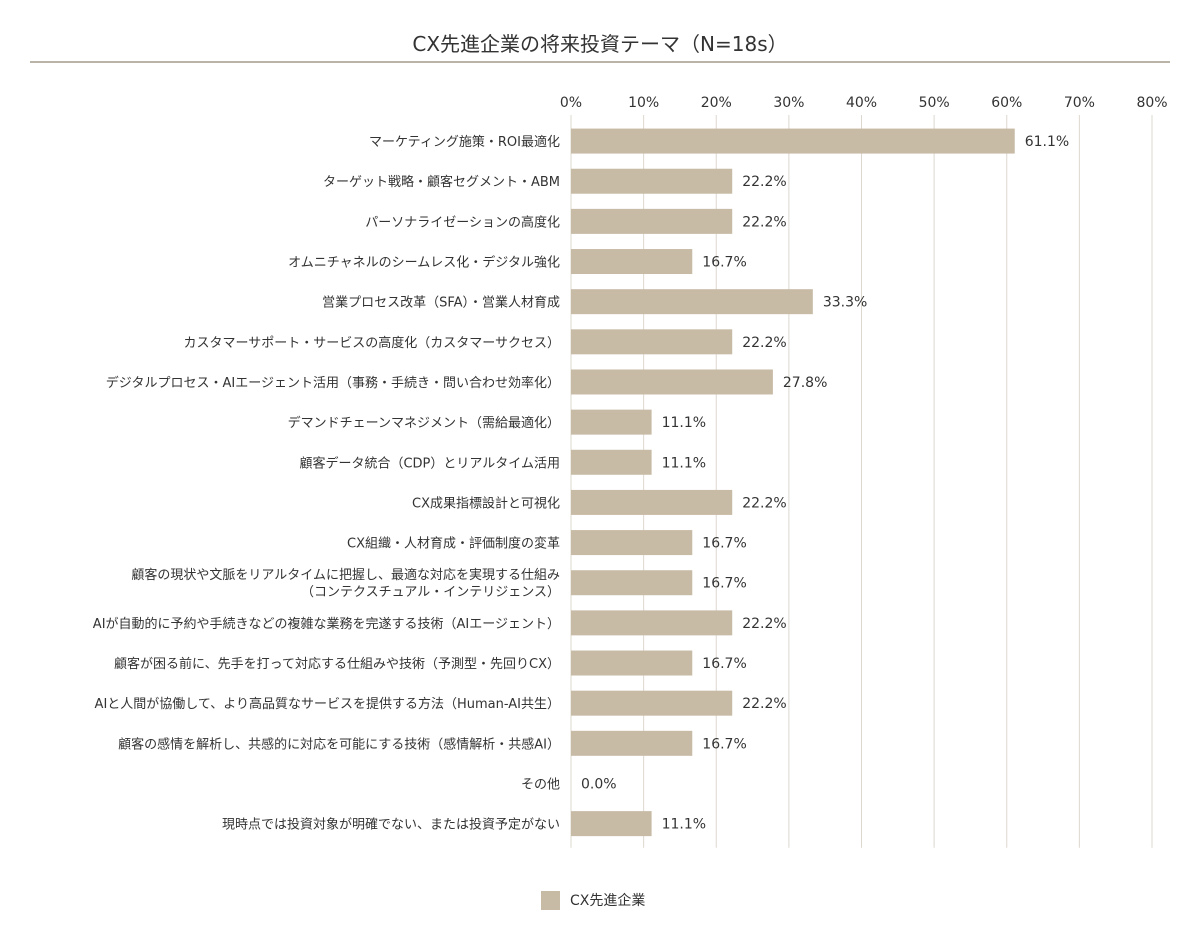 This screenshot has width=1200, height=940. I want to click on value-label: 27.8%, so click(805, 383).